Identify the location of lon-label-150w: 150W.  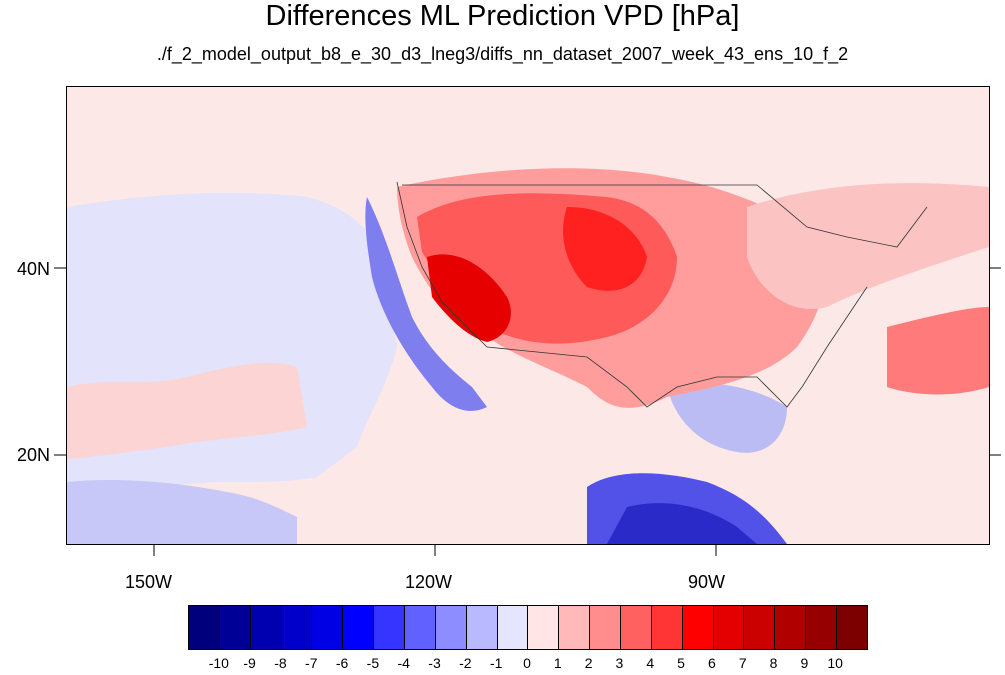
(149, 582).